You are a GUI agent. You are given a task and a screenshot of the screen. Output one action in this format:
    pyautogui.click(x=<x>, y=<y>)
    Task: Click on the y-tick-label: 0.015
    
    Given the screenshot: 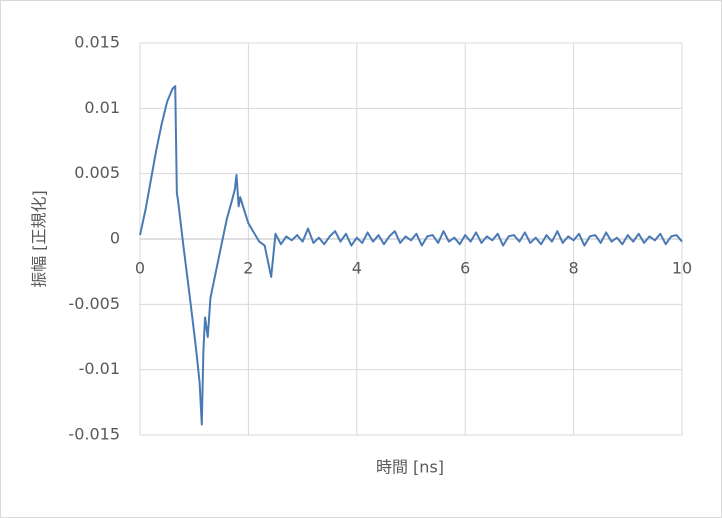 What is the action you would take?
    pyautogui.click(x=97, y=42)
    